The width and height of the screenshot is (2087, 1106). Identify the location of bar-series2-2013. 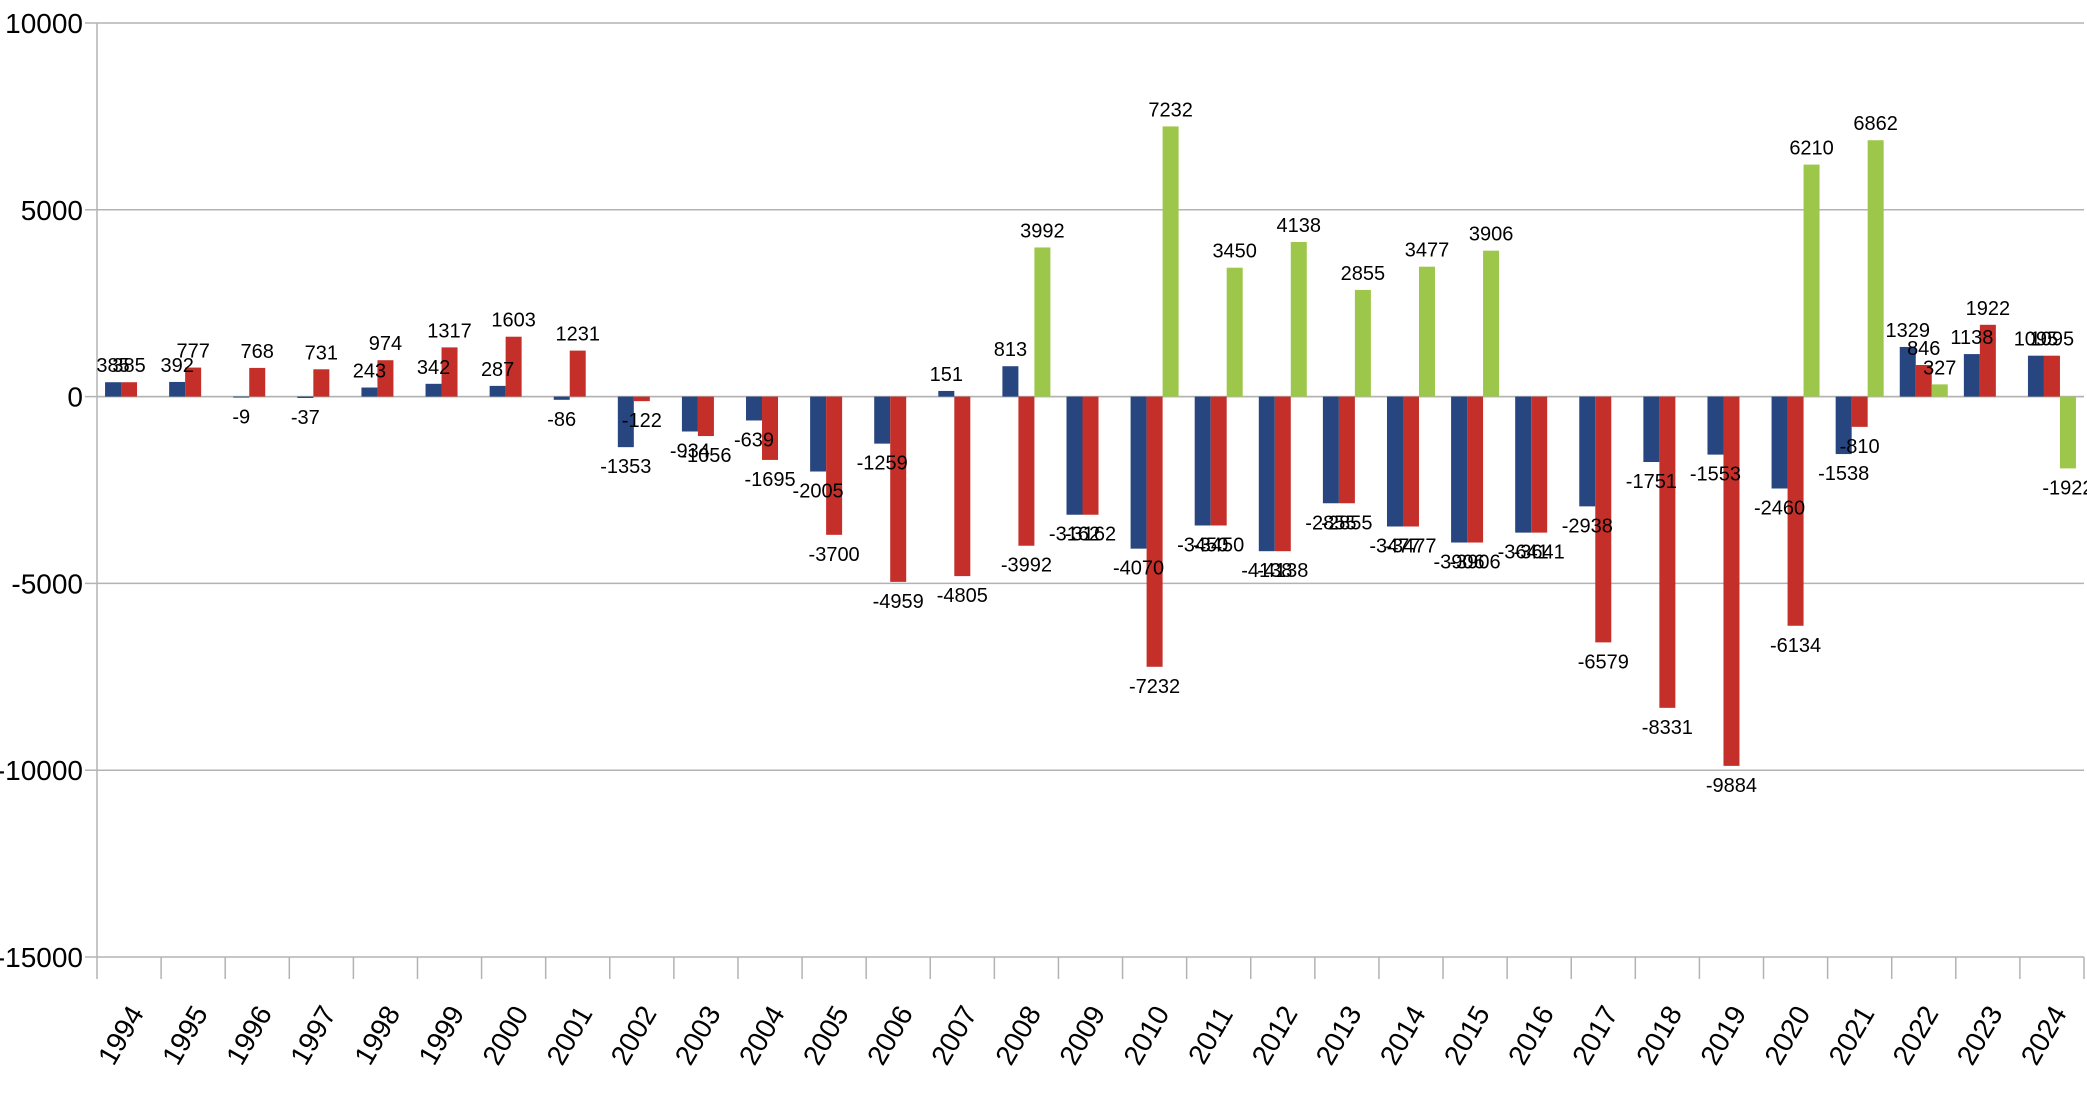
(1346, 450).